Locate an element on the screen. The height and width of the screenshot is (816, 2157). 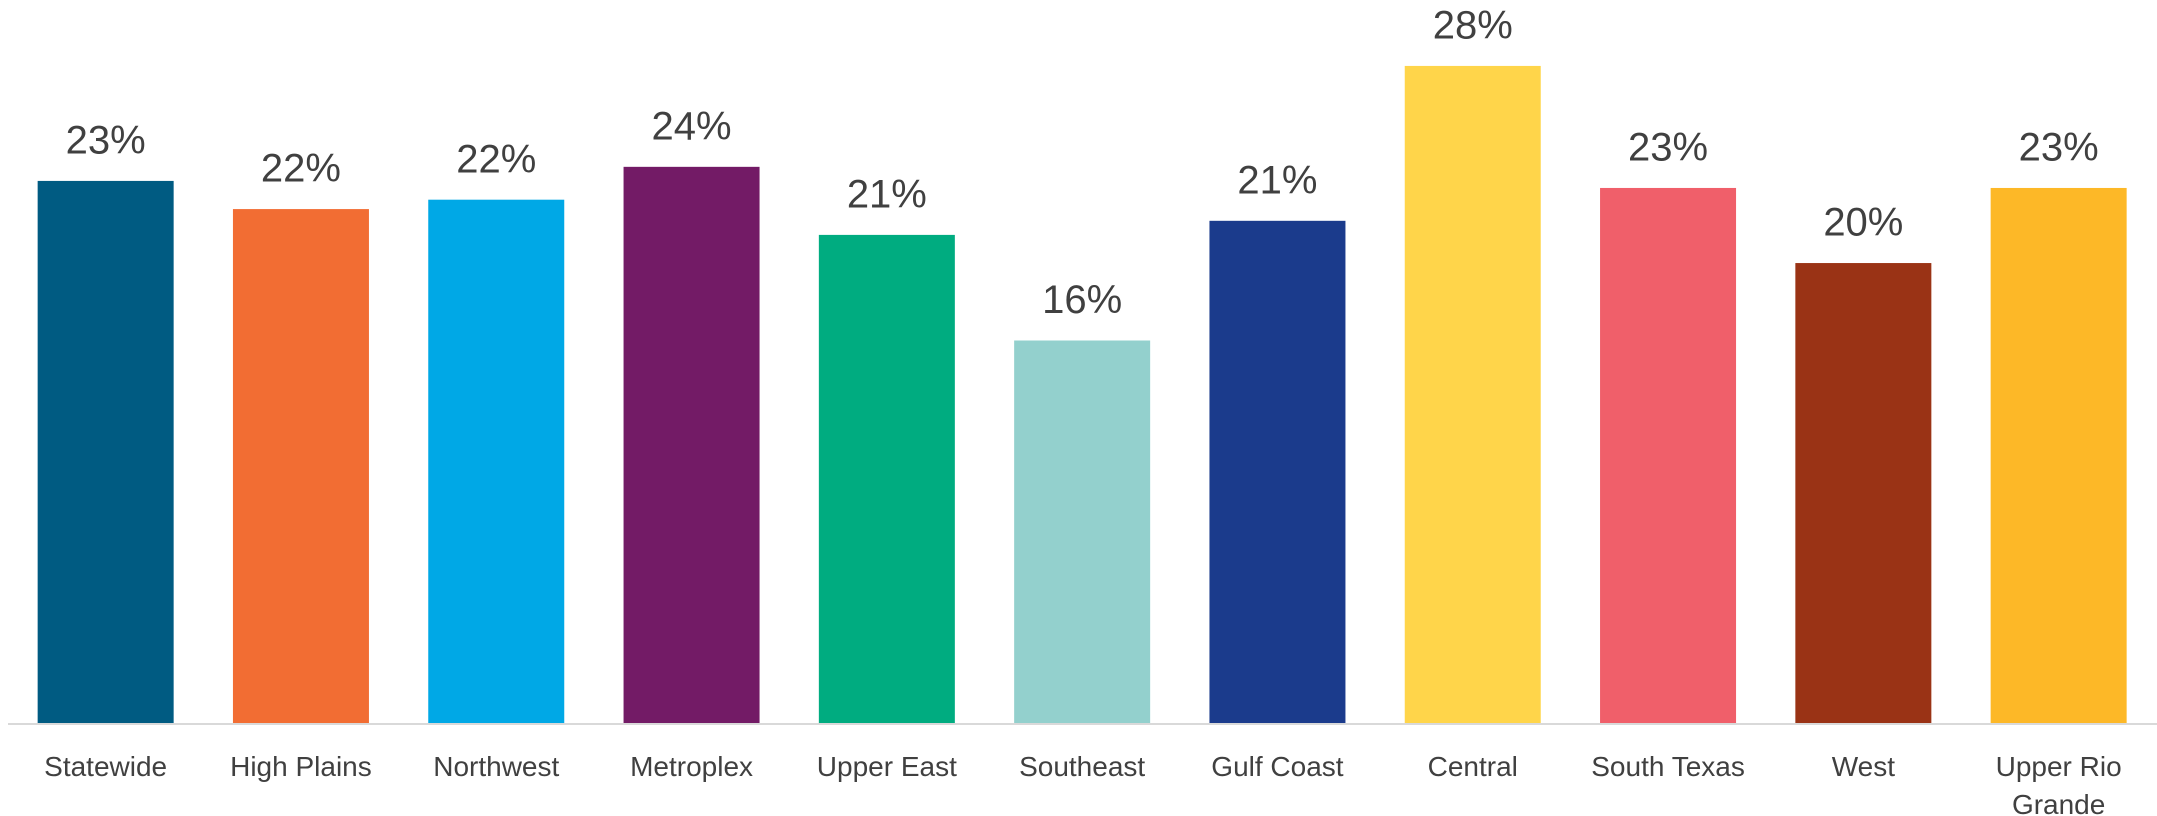
value-label: 24% is located at coordinates (692, 126).